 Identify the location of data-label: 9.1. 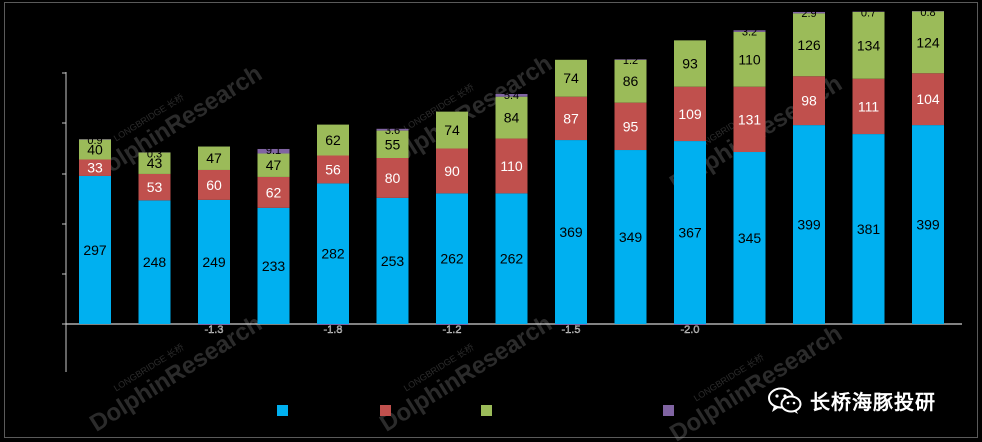
(273, 151).